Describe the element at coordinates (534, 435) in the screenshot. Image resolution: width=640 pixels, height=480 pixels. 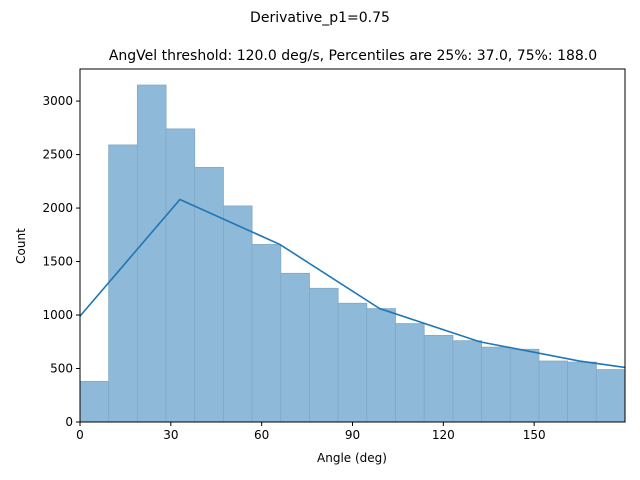
I see `x-tick-label: 150` at that location.